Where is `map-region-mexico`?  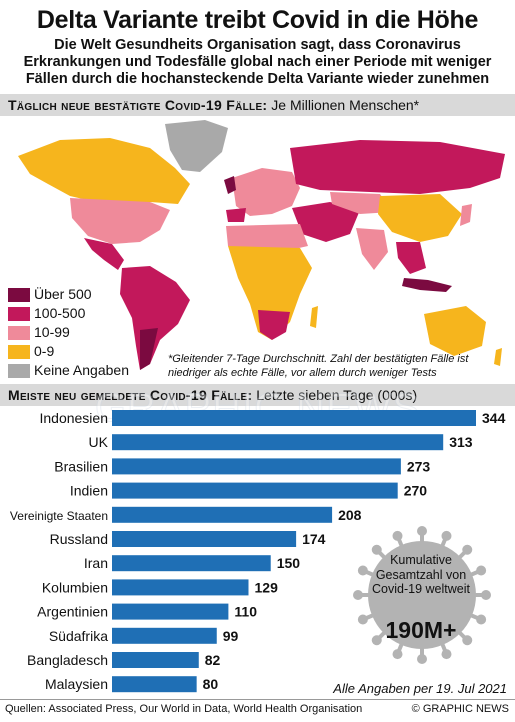 map-region-mexico is located at coordinates (104, 254).